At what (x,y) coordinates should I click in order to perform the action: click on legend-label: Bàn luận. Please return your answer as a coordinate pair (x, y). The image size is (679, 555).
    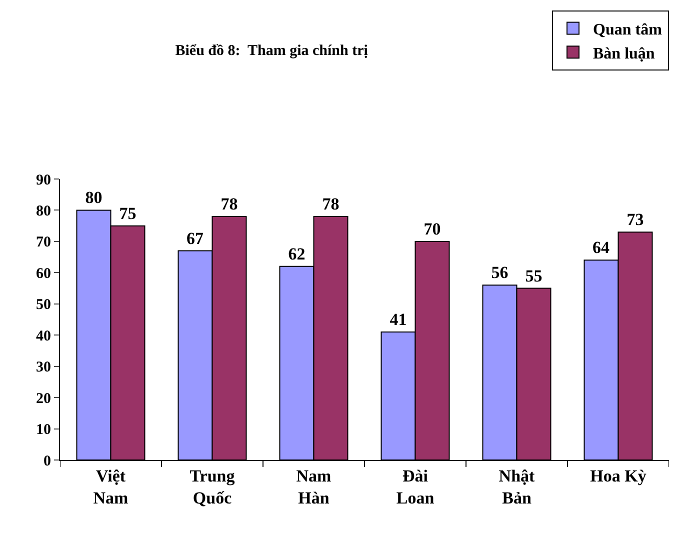
    Looking at the image, I should click on (624, 53).